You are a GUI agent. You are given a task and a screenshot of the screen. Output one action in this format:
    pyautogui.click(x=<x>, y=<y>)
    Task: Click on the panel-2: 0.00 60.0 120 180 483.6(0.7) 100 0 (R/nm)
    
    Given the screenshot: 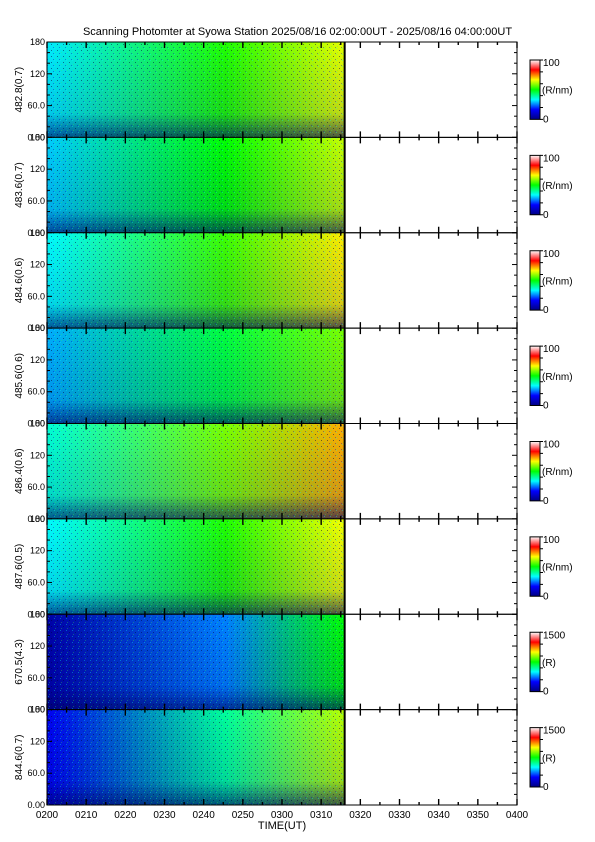 What is the action you would take?
    pyautogui.click(x=293, y=184)
    